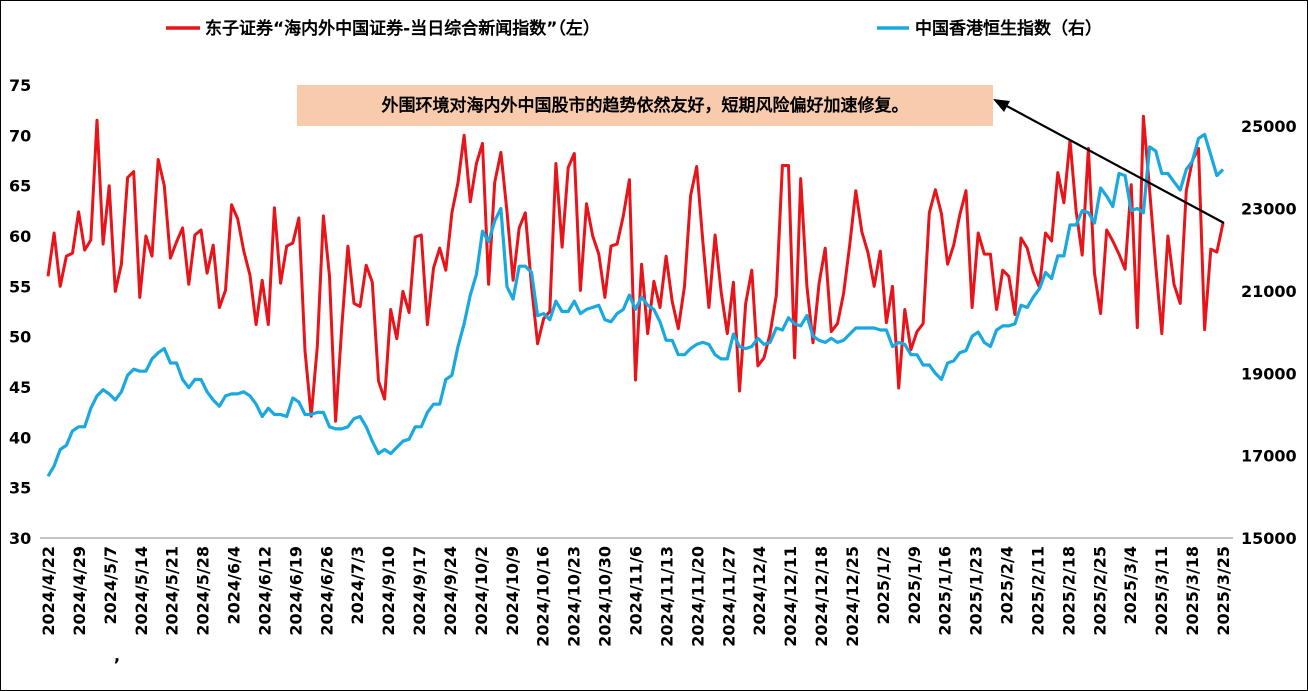 Image resolution: width=1308 pixels, height=691 pixels. What do you see at coordinates (20, 488) in the screenshot?
I see `left-tick-label: 35` at bounding box center [20, 488].